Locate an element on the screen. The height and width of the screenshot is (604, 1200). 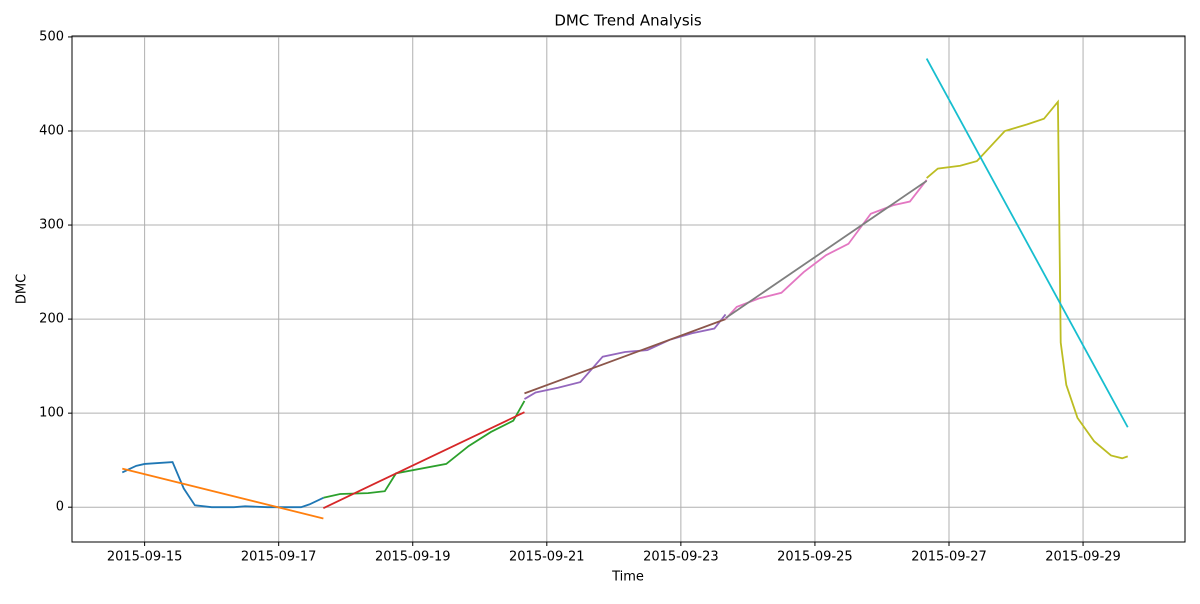
x-tick-label: 2015-09-19 is located at coordinates (413, 557).